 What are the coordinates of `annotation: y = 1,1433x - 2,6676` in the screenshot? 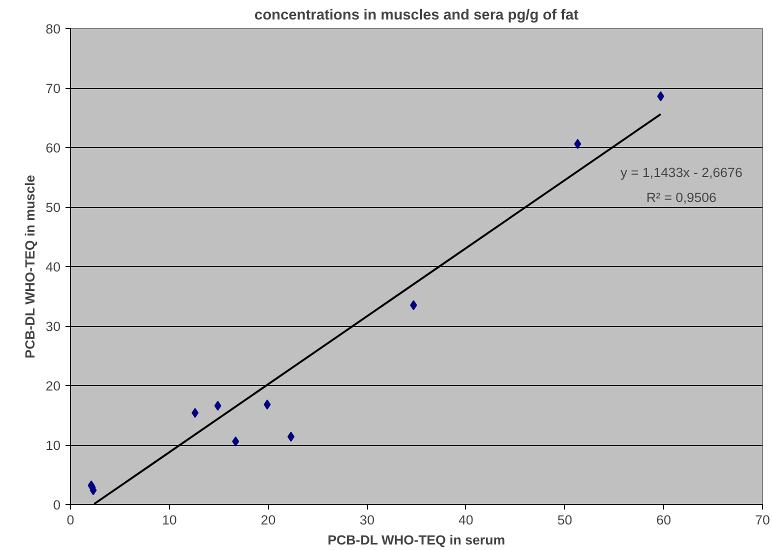 It's located at (681, 172).